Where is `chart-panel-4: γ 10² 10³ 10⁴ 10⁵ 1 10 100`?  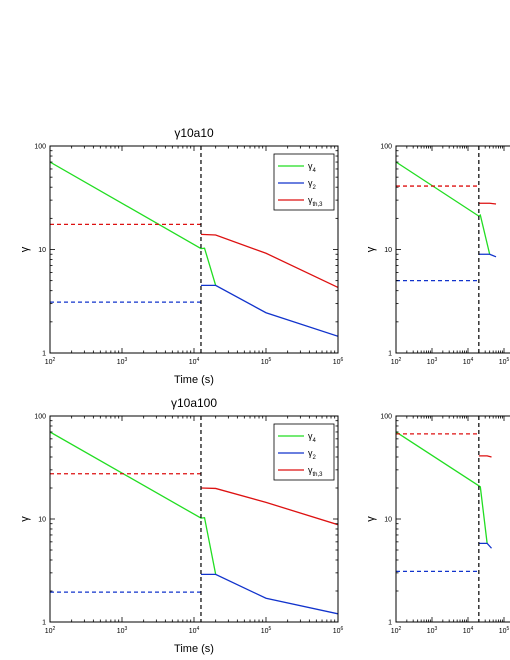 chart-panel-4: γ 10² 10³ 10⁴ 10⁵ 1 10 100 is located at coordinates (437, 524).